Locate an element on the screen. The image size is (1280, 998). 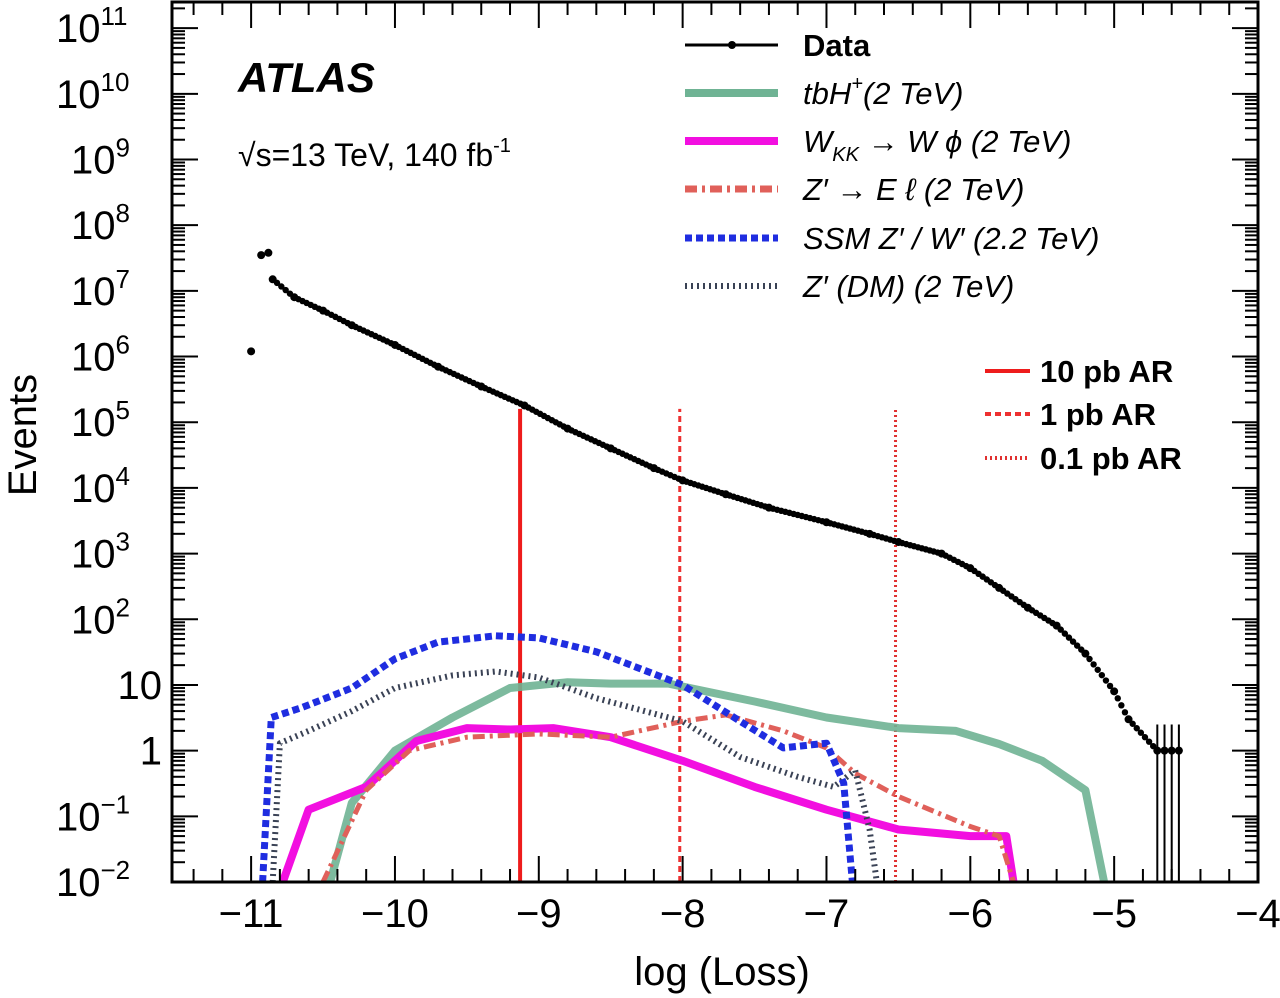
experiment-label: ATLAS is located at coordinates (306, 77).